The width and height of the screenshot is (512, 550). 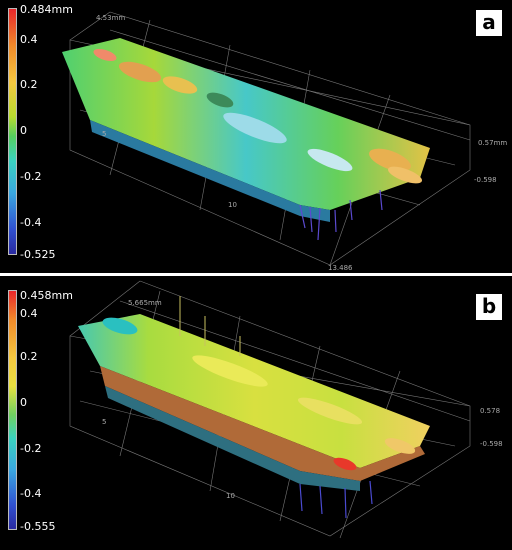 I want to click on panel-label-b: b, so click(x=489, y=307).